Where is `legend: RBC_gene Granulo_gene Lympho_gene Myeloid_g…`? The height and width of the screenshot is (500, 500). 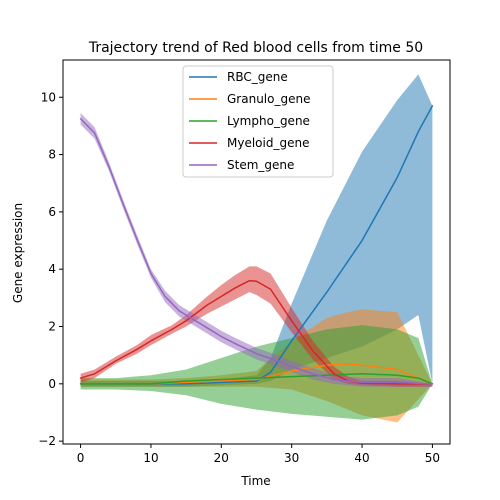
legend: RBC_gene Granulo_gene Lympho_gene Myeloid_g… is located at coordinates (258, 121).